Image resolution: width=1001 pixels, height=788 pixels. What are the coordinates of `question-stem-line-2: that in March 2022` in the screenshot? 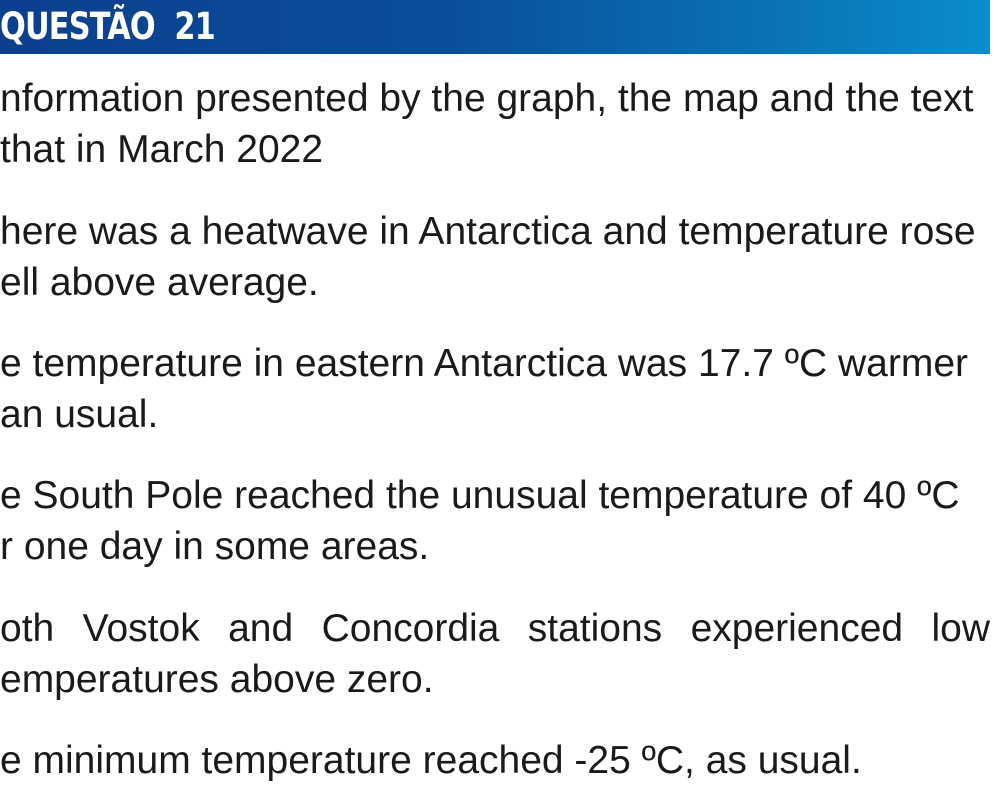 It's located at (162, 149).